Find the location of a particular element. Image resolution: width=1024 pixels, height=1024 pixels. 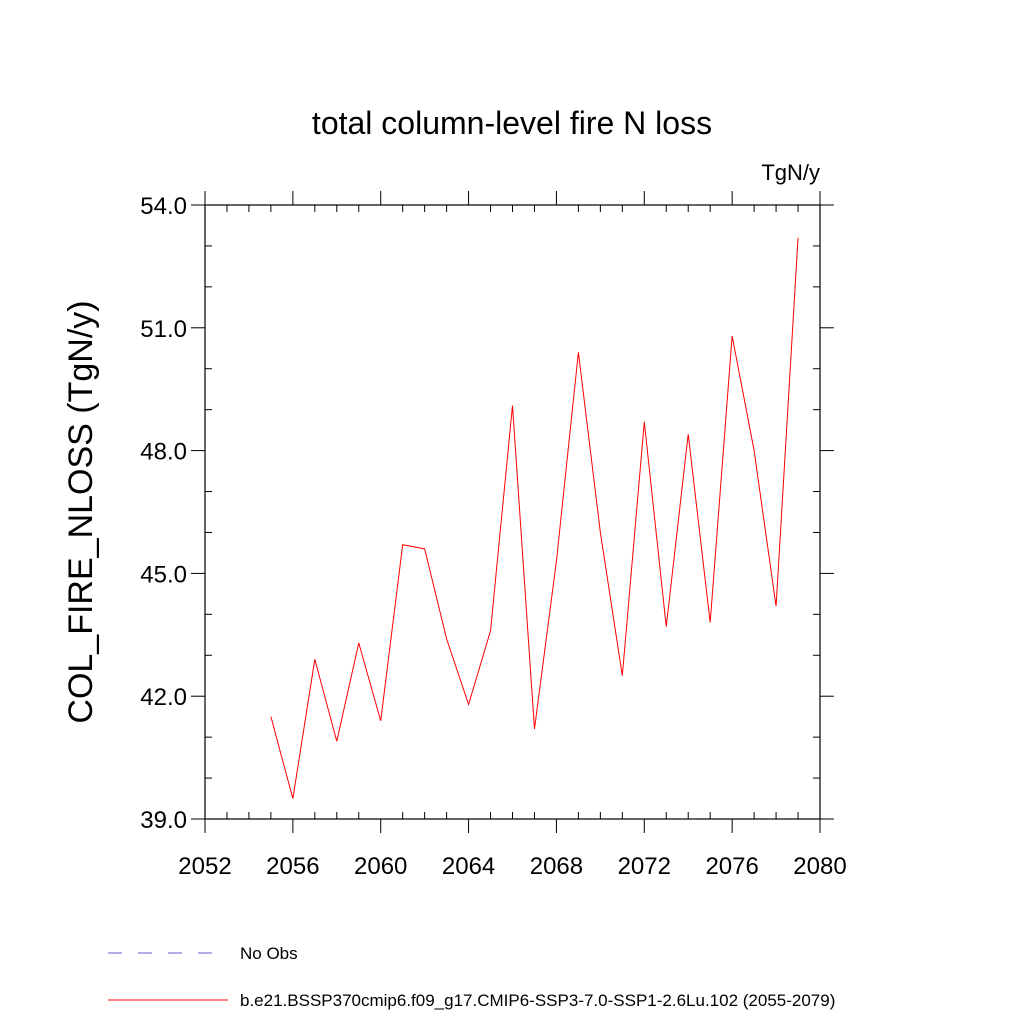

units-label: TgN/y is located at coordinates (790, 172).